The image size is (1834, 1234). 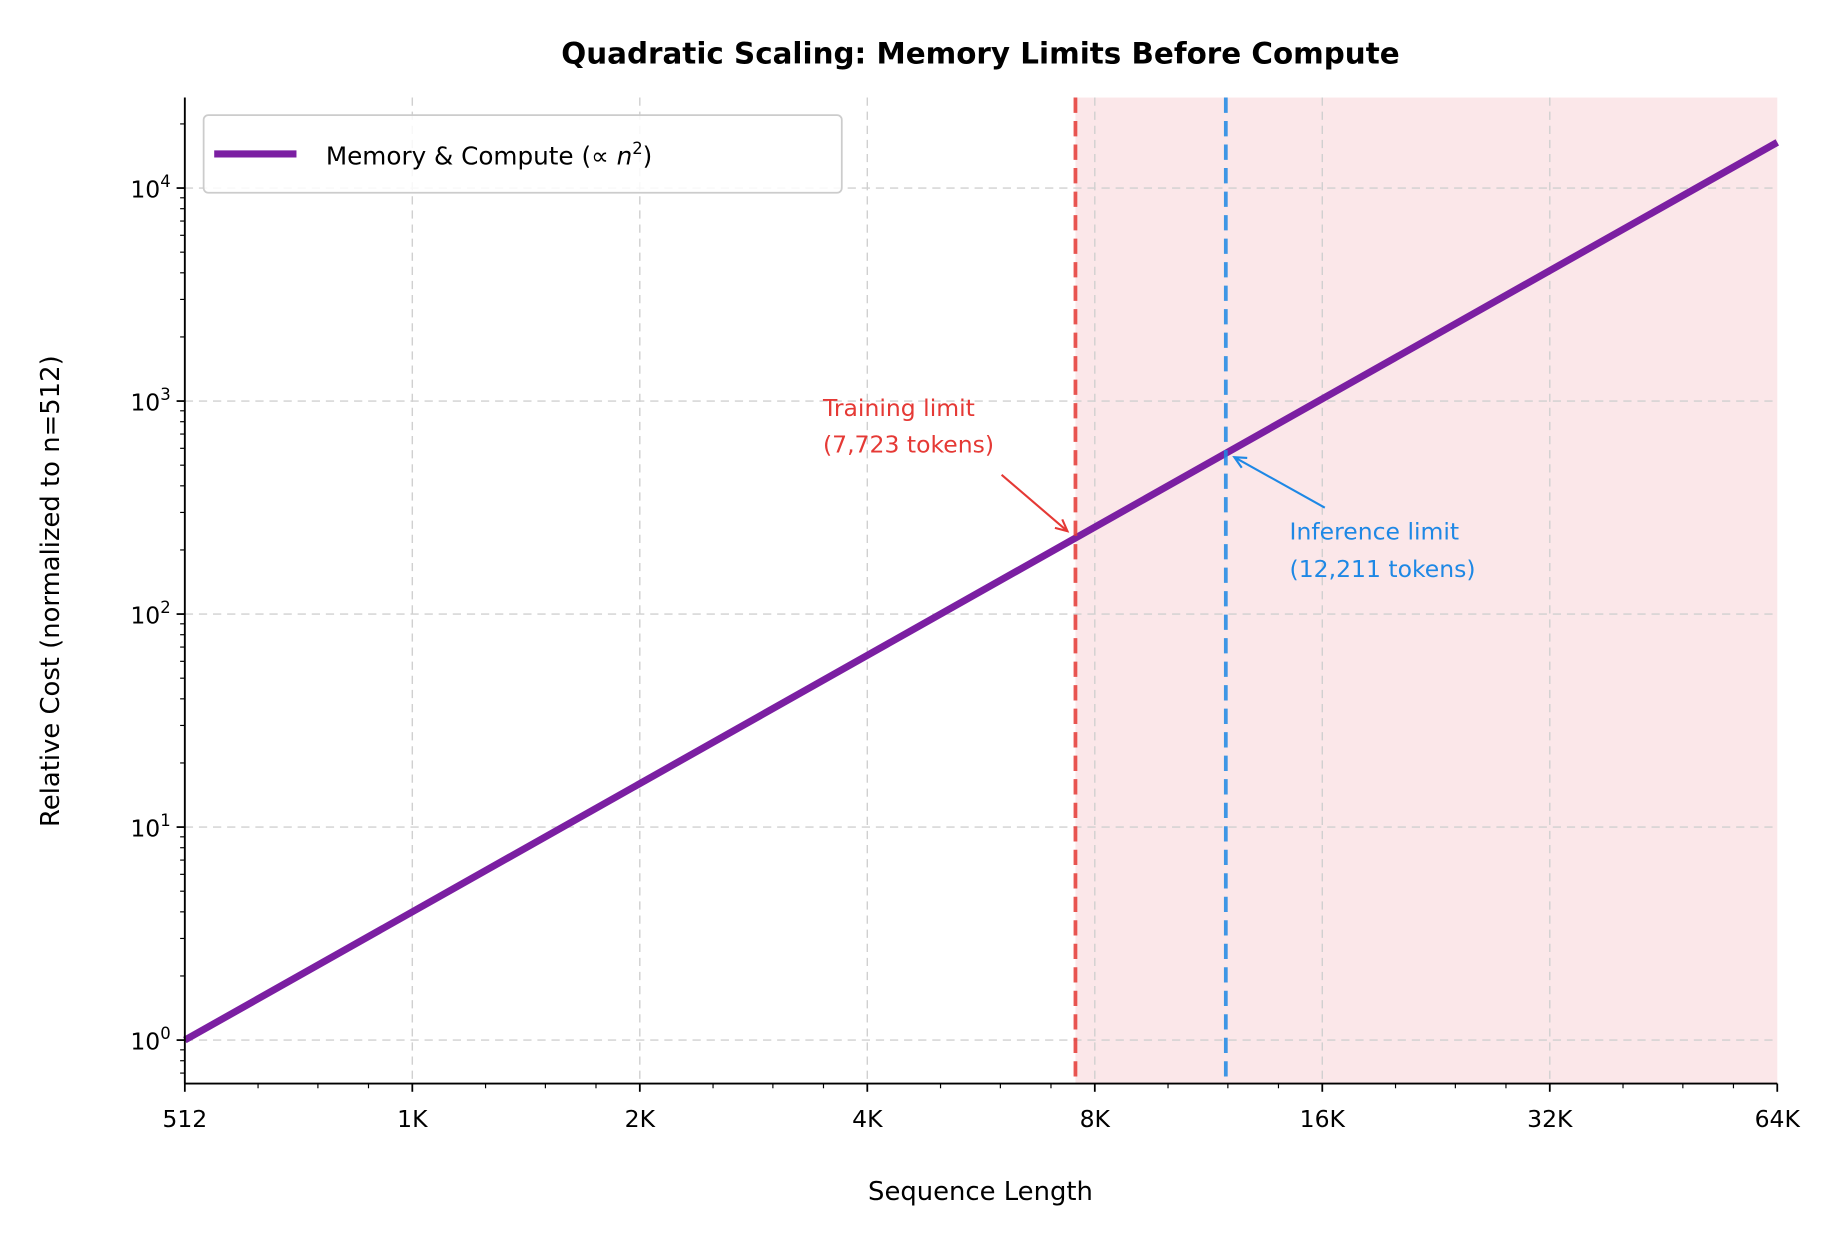 I want to click on x-tick-label: 2K, so click(x=640, y=1119).